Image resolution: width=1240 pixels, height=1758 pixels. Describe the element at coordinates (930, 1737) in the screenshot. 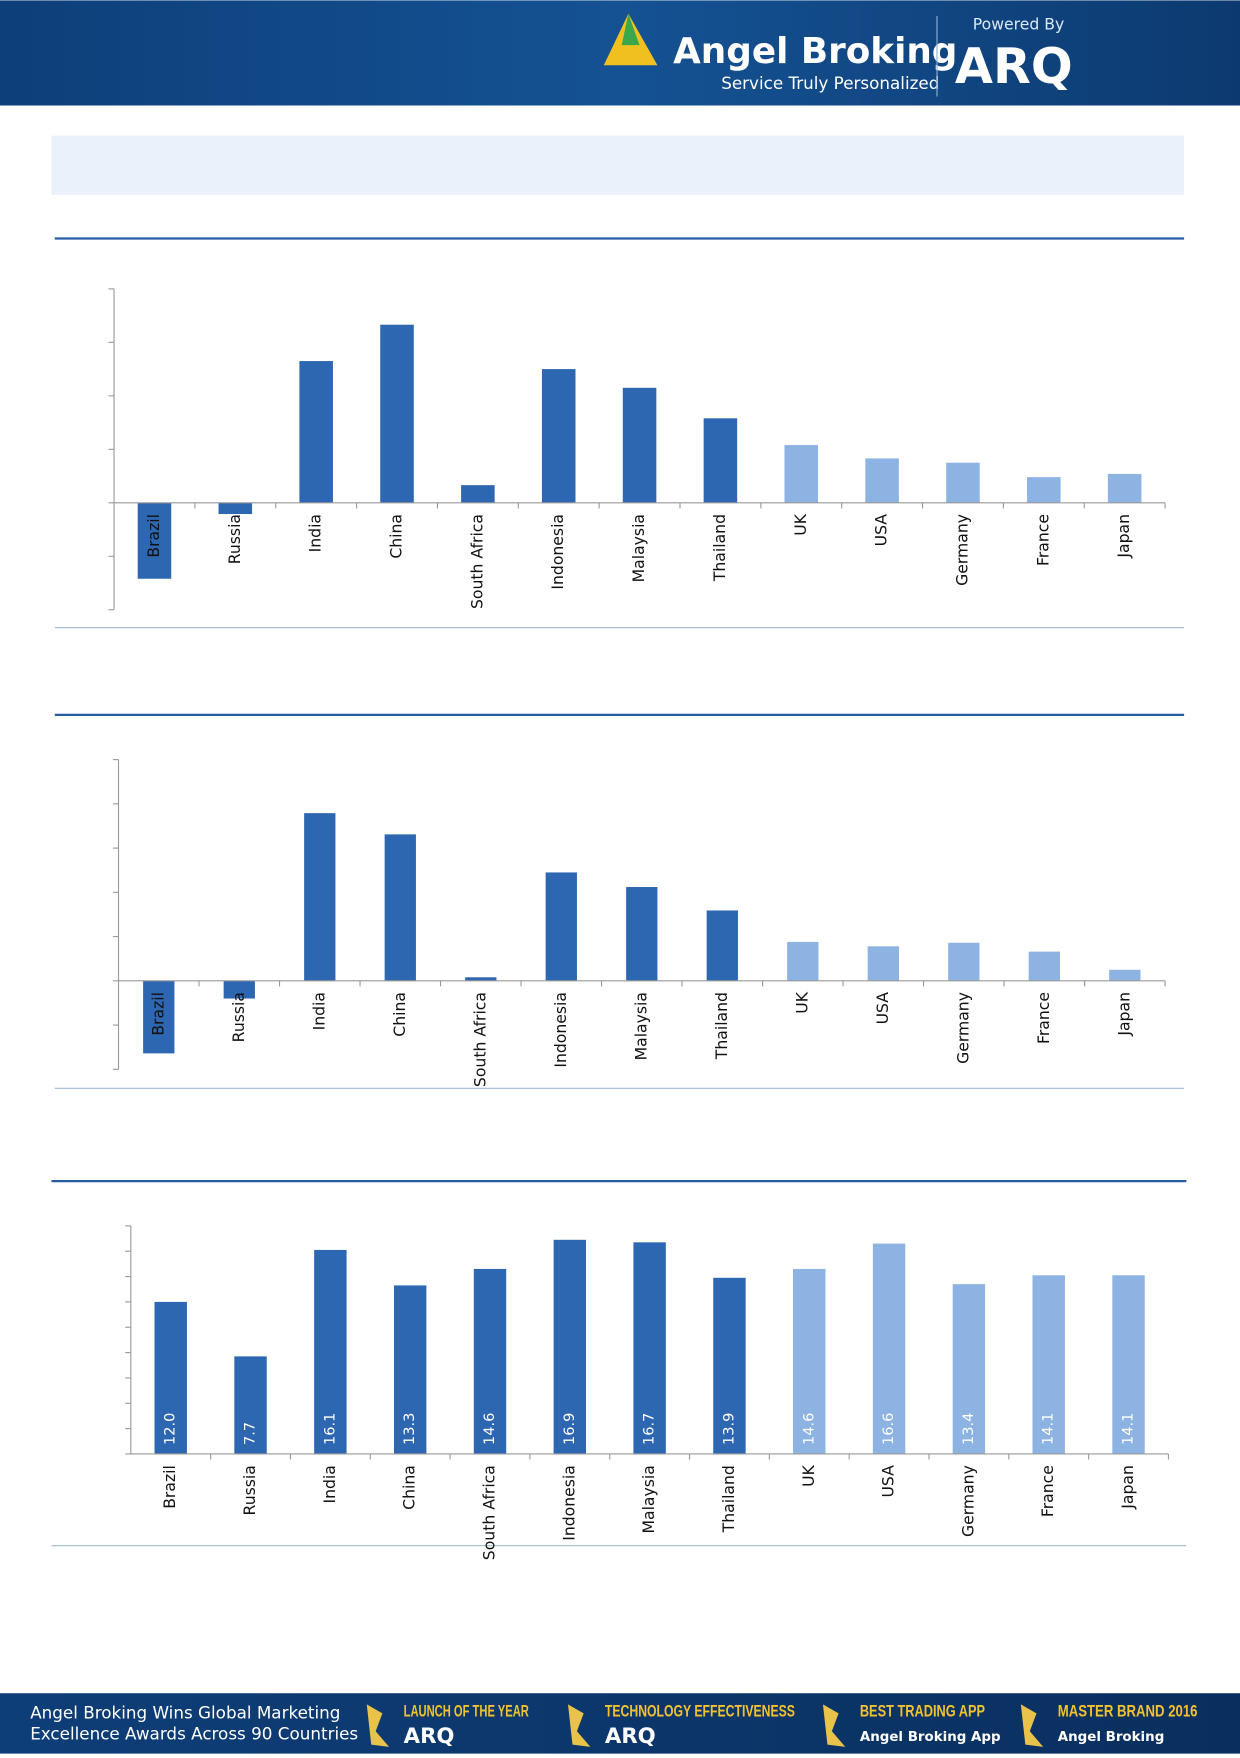

I see `award-brand: Angel Broking App` at that location.